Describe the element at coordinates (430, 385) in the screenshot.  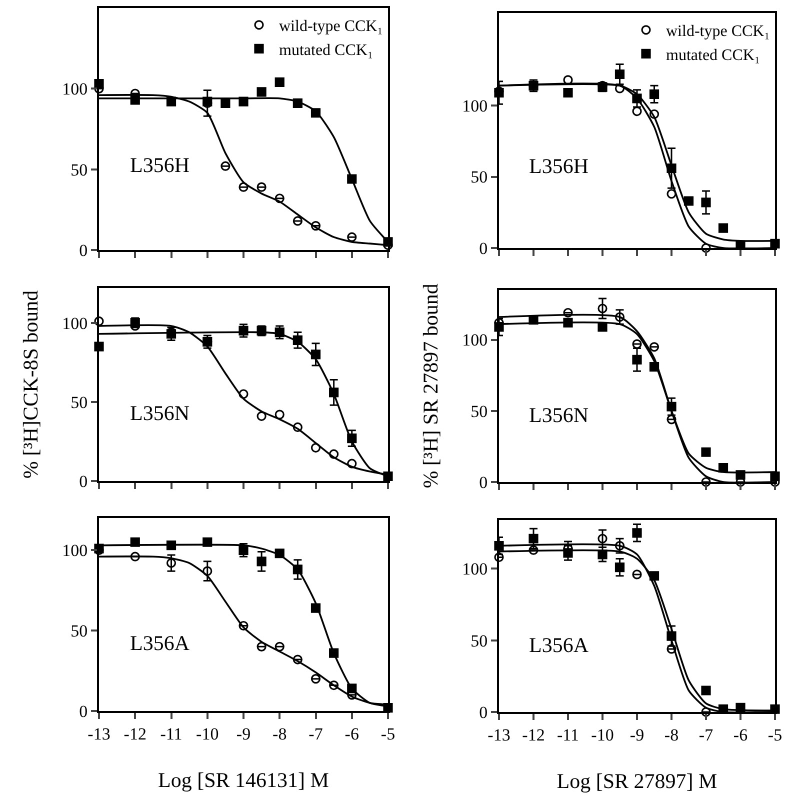
I see `y-axis-title: % [³H] SR 27897 bound` at that location.